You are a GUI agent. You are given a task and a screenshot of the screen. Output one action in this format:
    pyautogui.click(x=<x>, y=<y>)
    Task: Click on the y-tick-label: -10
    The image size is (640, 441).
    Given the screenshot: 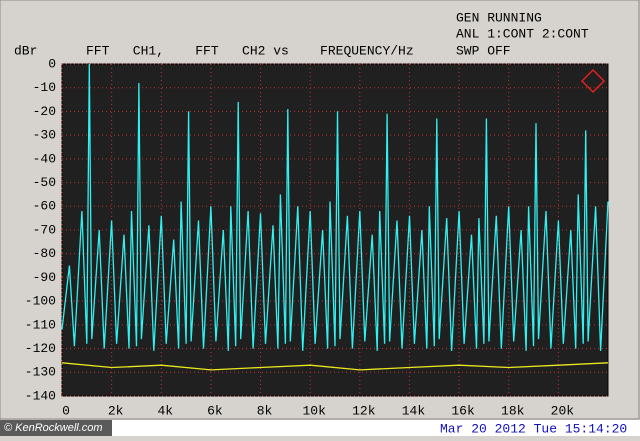 What is the action you would take?
    pyautogui.click(x=44, y=87)
    